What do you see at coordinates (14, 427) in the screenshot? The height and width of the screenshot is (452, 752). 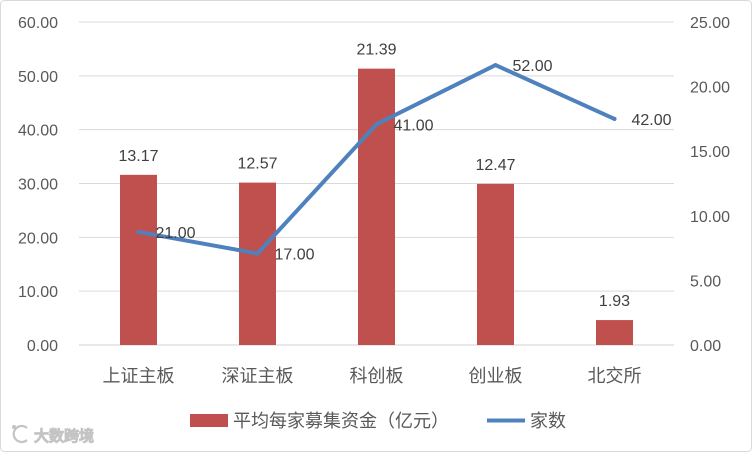 I see `brand-logo-dot` at bounding box center [14, 427].